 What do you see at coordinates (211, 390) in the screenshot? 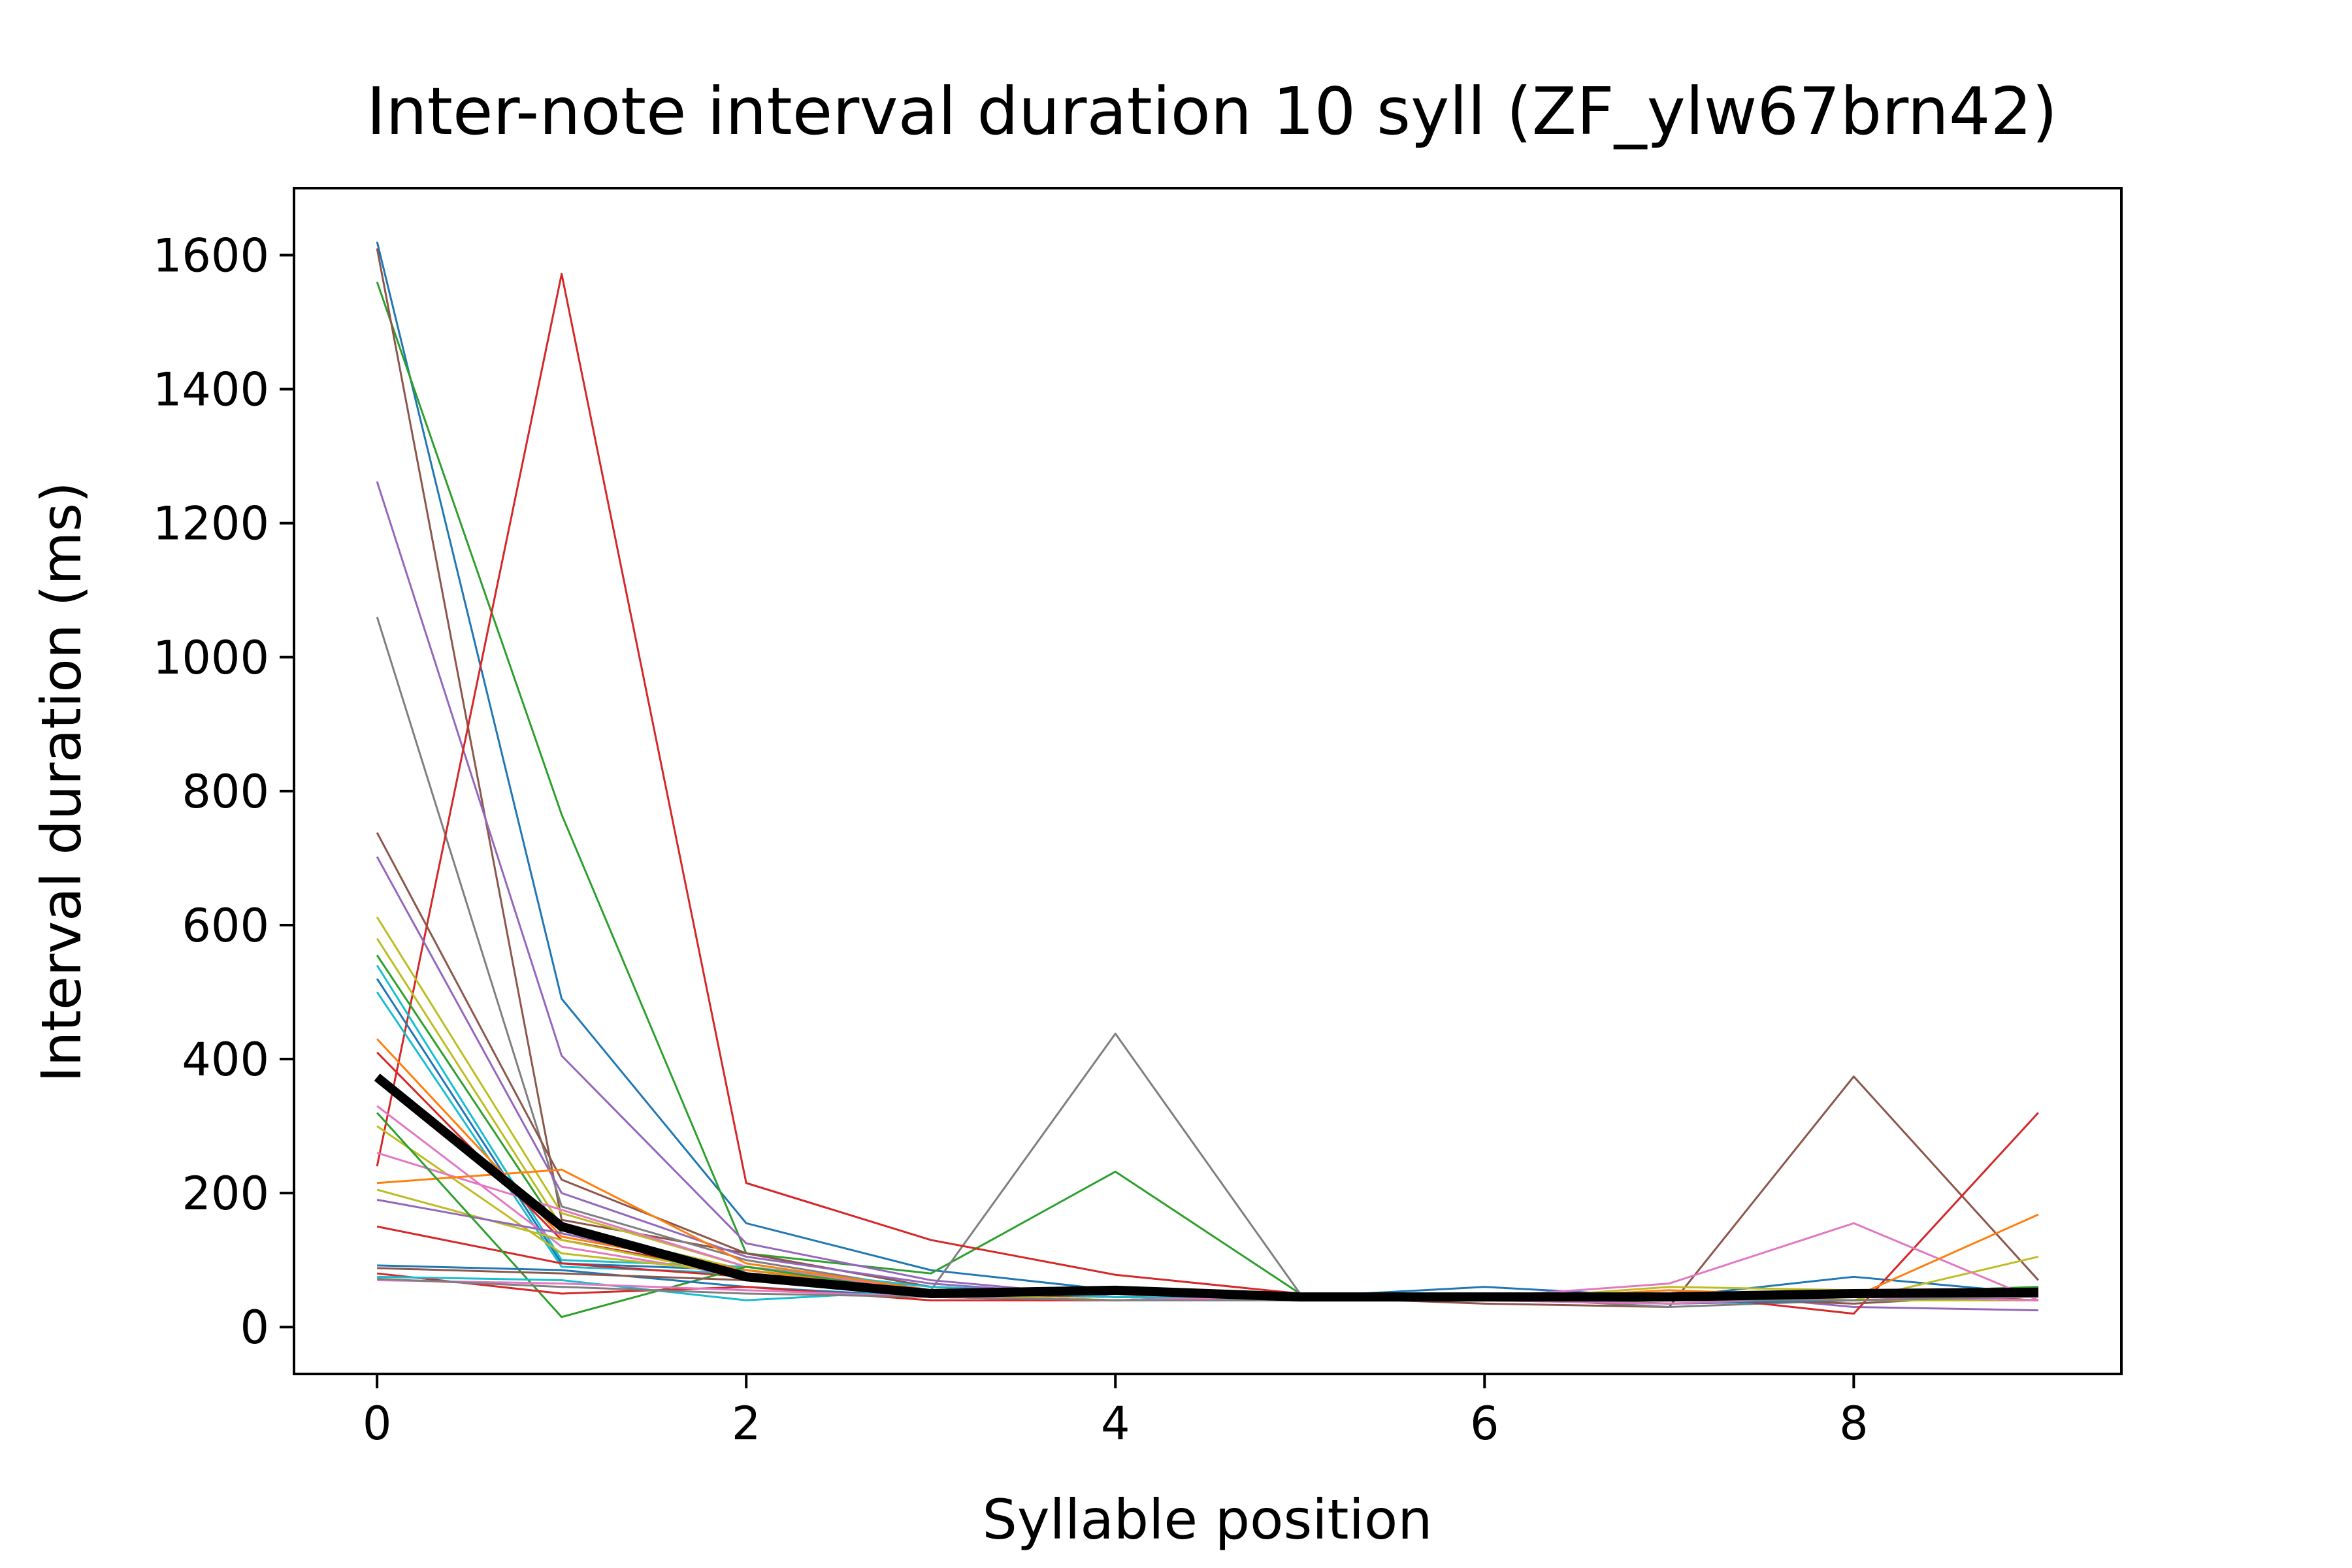
I see `y-tick-label: 1400` at bounding box center [211, 390].